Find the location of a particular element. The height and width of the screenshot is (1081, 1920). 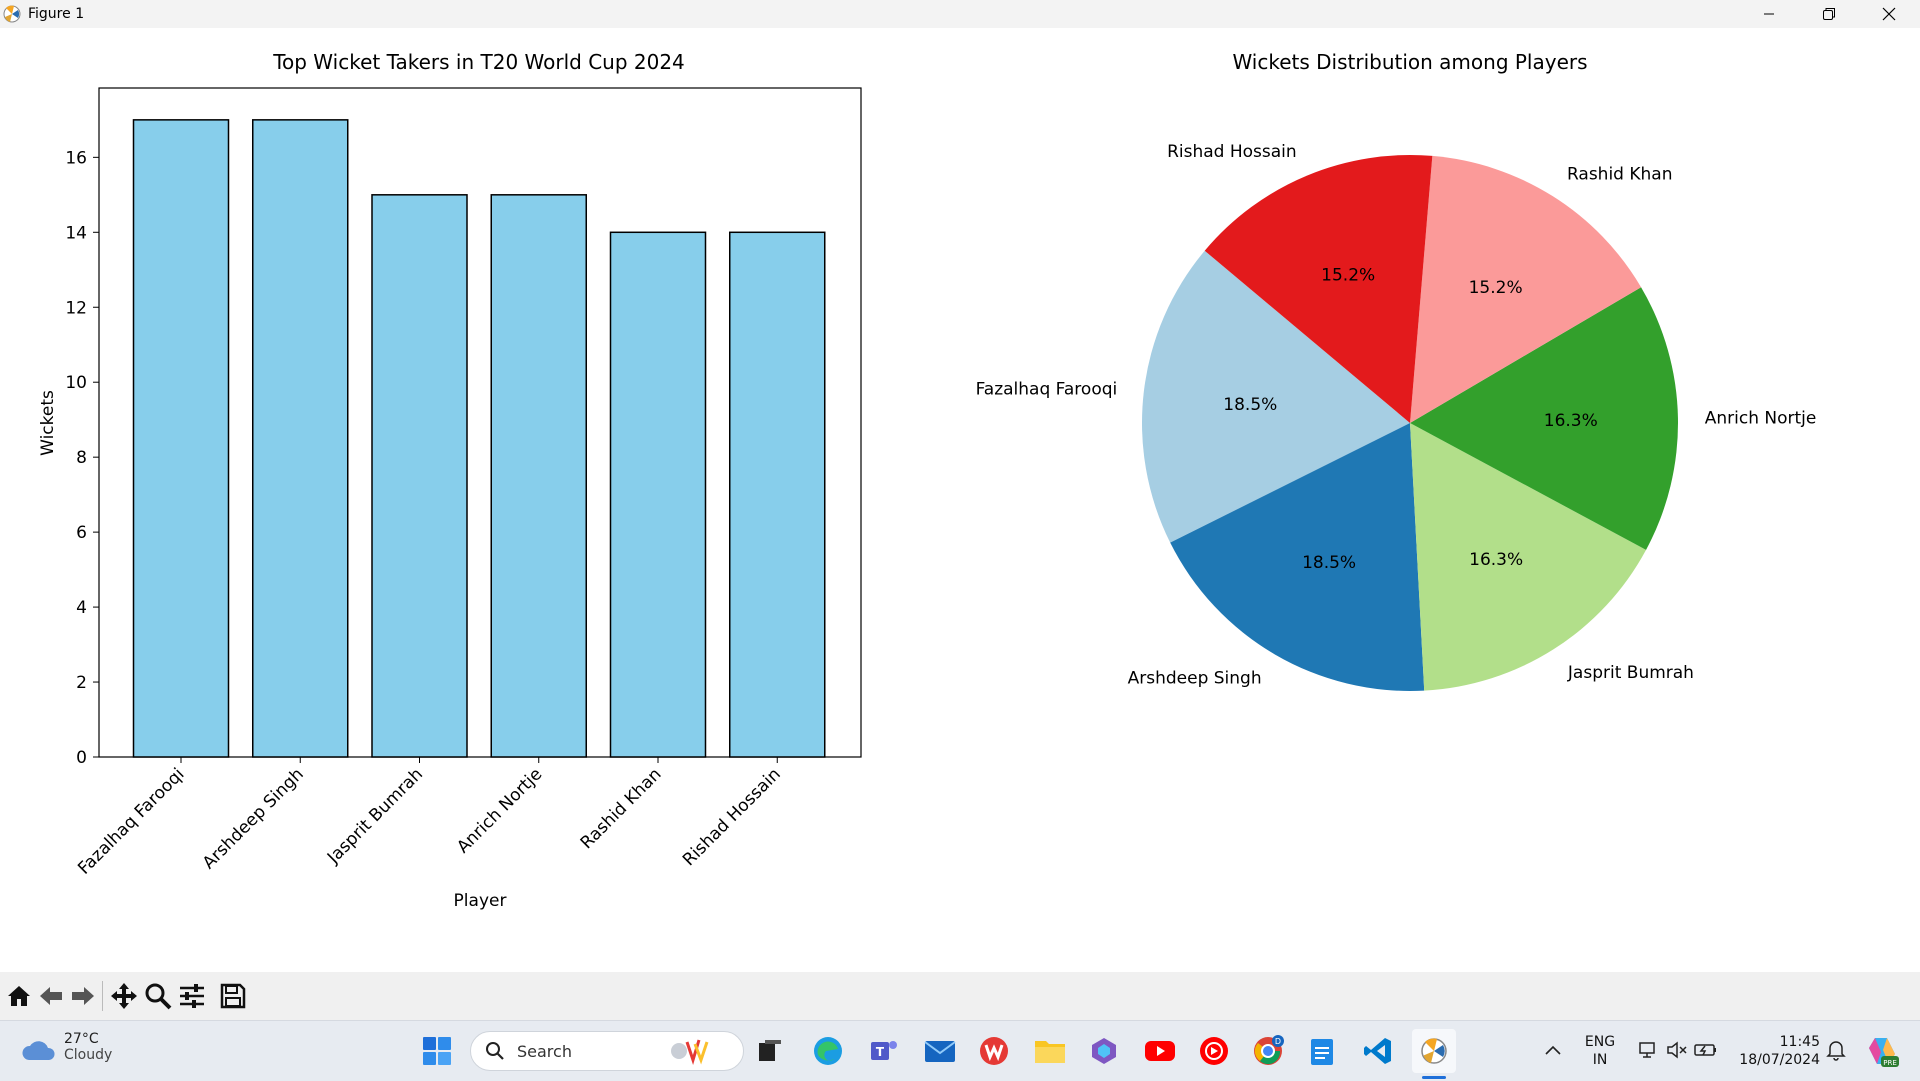

taskbar-app-teams: T is located at coordinates (884, 1051).